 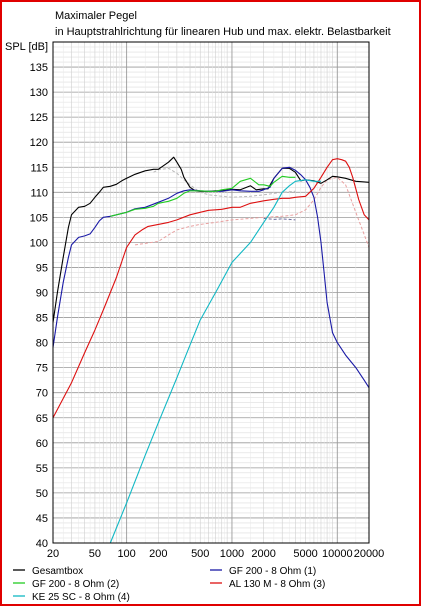 What do you see at coordinates (369, 554) in the screenshot?
I see `x-tick-label: 20000` at bounding box center [369, 554].